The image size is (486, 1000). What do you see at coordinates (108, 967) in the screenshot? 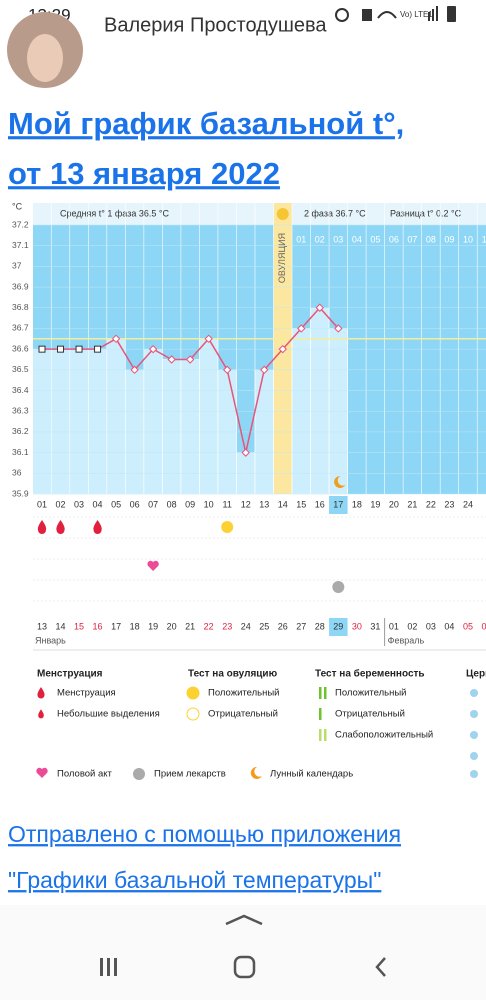
I see `nav-recent` at bounding box center [108, 967].